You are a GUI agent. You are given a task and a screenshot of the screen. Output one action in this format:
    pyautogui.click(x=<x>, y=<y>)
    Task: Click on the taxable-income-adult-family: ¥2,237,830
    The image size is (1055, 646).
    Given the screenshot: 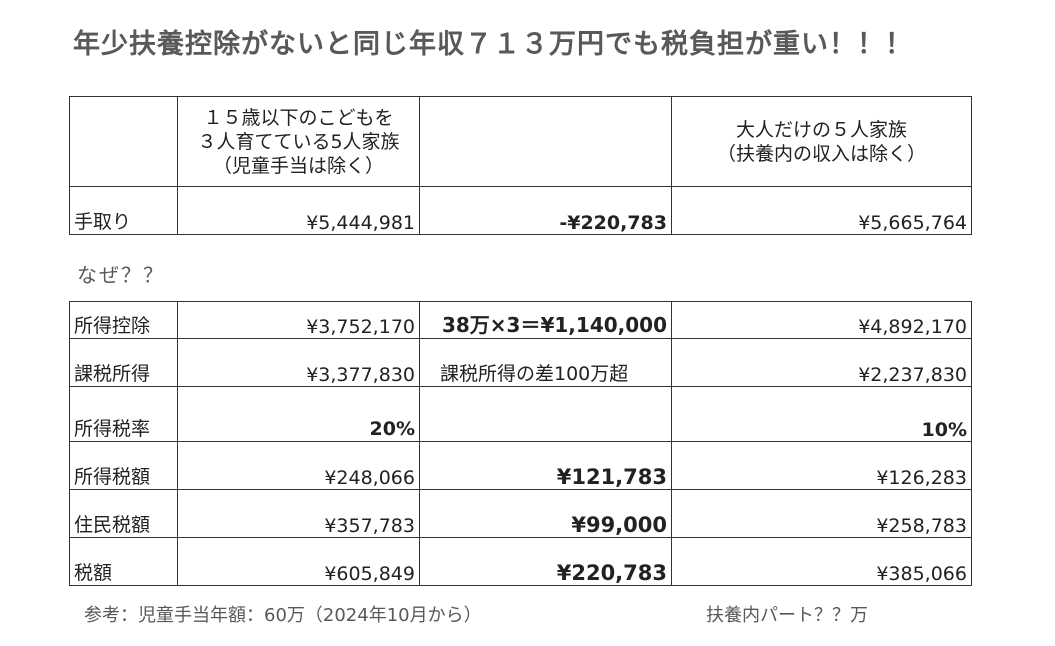 What is the action you would take?
    pyautogui.click(x=821, y=362)
    